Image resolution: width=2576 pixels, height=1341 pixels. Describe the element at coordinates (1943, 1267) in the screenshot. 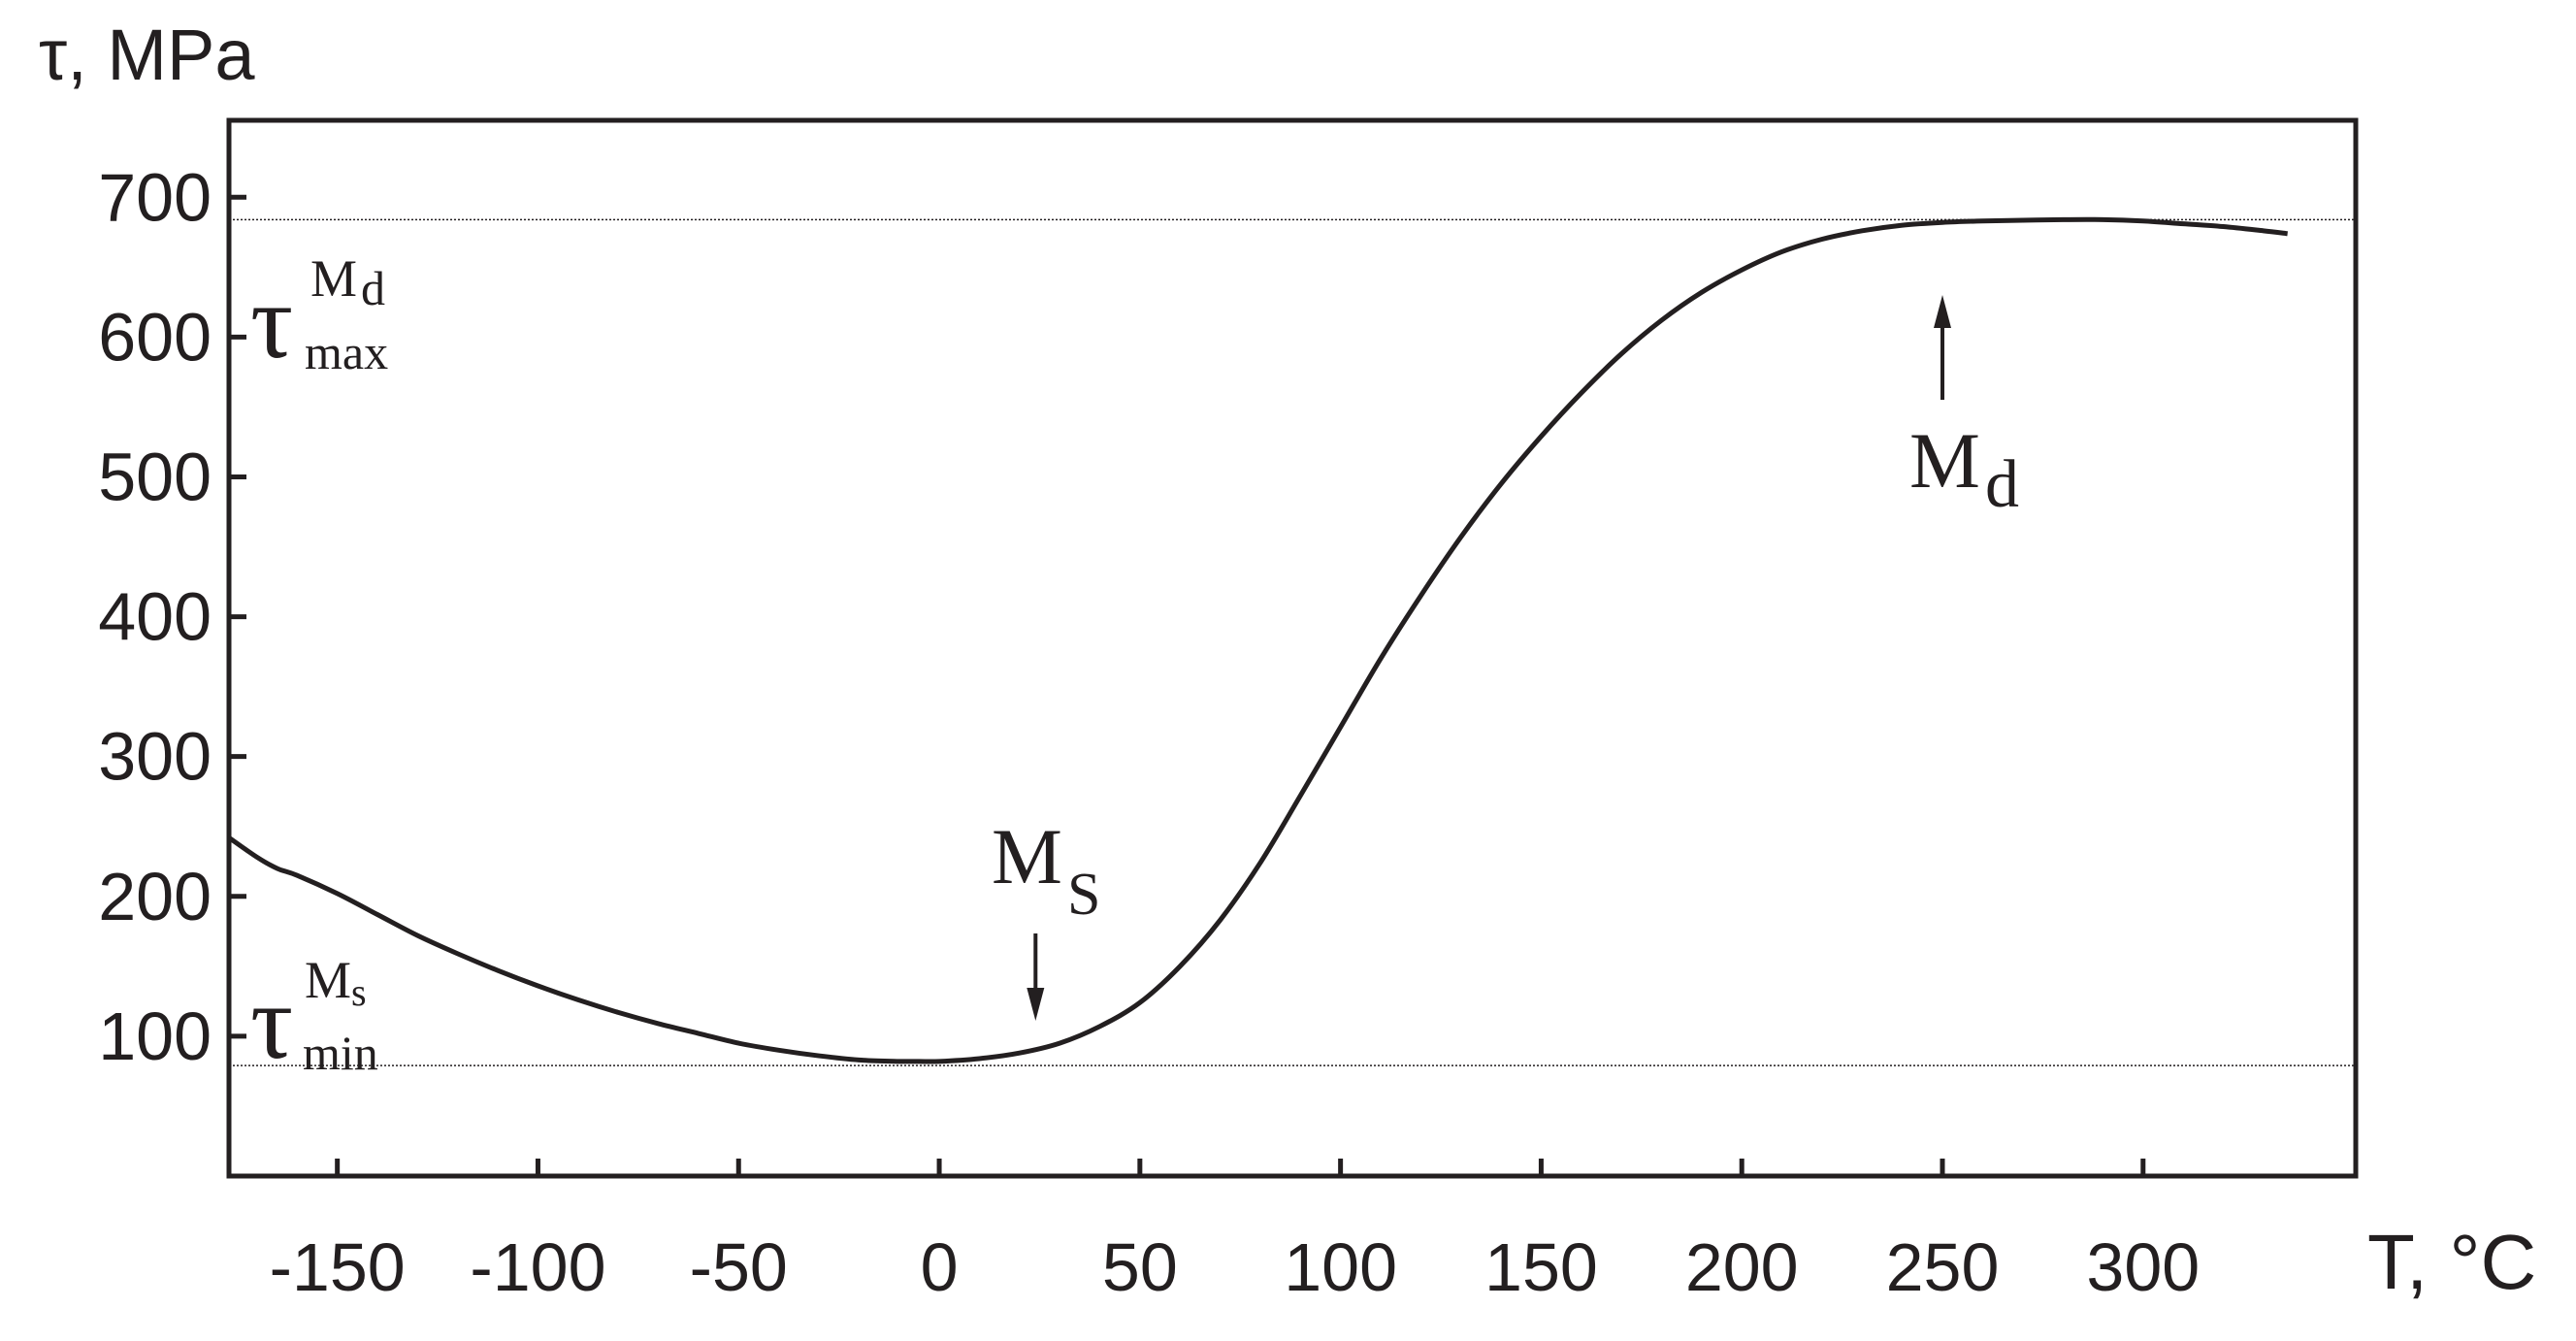

I see `x-tick-label: 250` at that location.